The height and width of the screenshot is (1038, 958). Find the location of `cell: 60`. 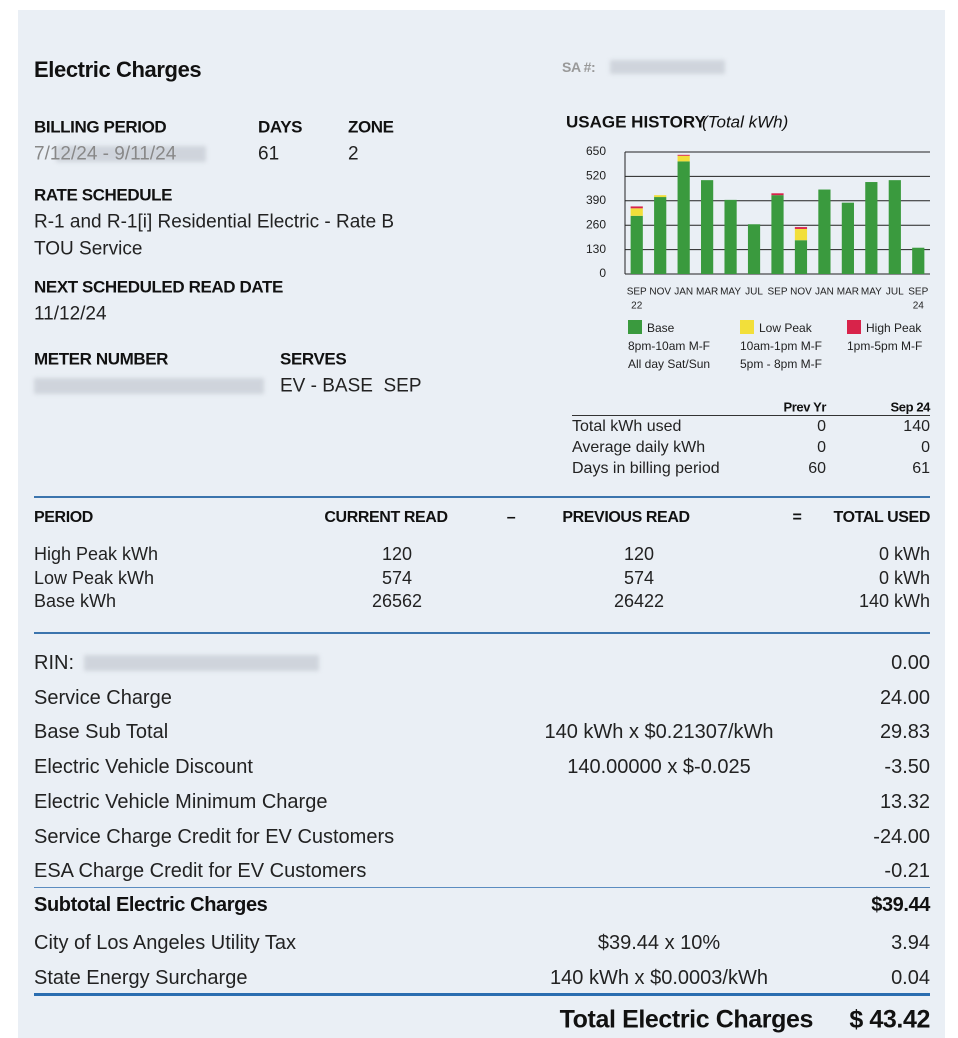

cell: 60 is located at coordinates (817, 468).